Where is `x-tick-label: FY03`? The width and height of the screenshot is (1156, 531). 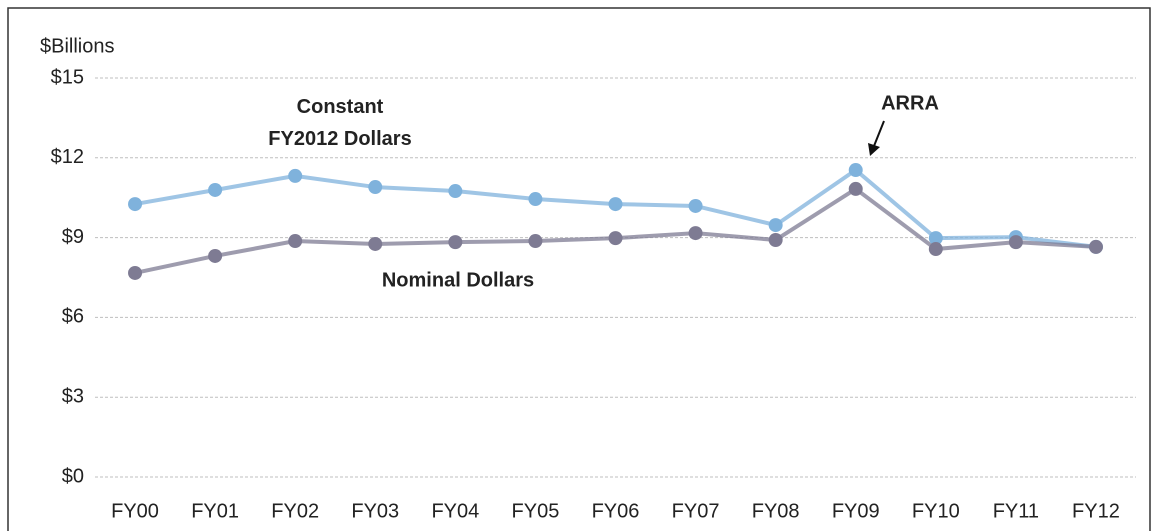 x-tick-label: FY03 is located at coordinates (375, 511).